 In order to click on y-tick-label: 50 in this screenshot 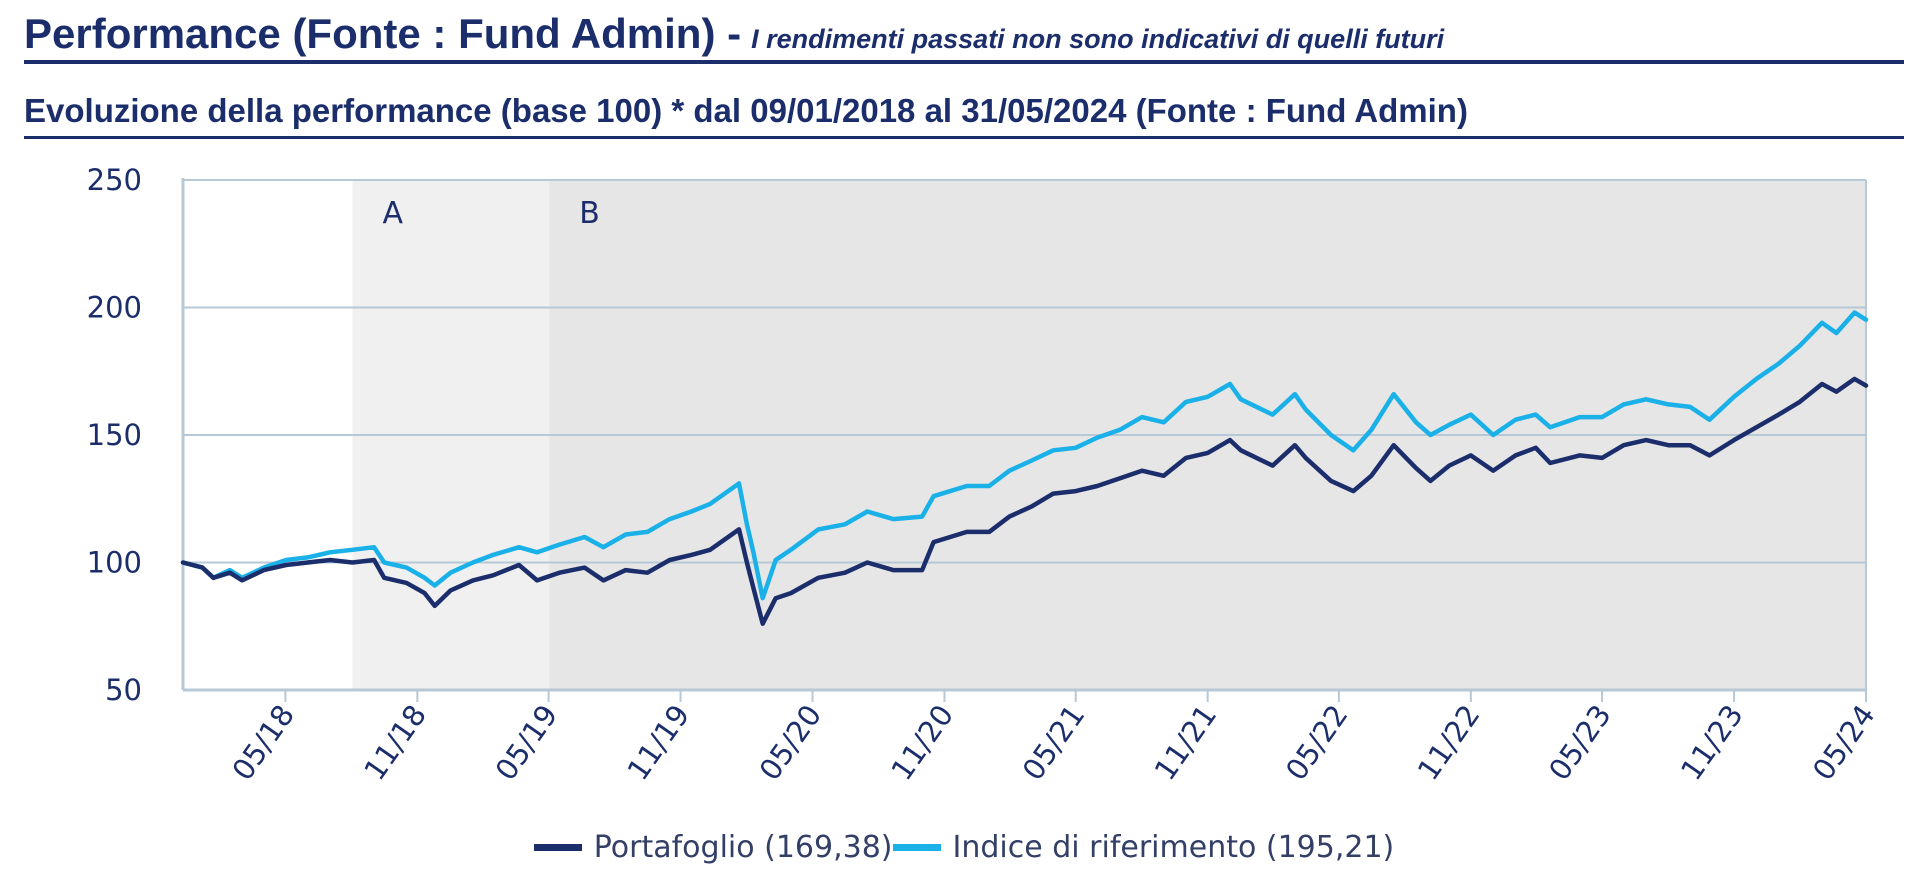, I will do `click(123, 690)`.